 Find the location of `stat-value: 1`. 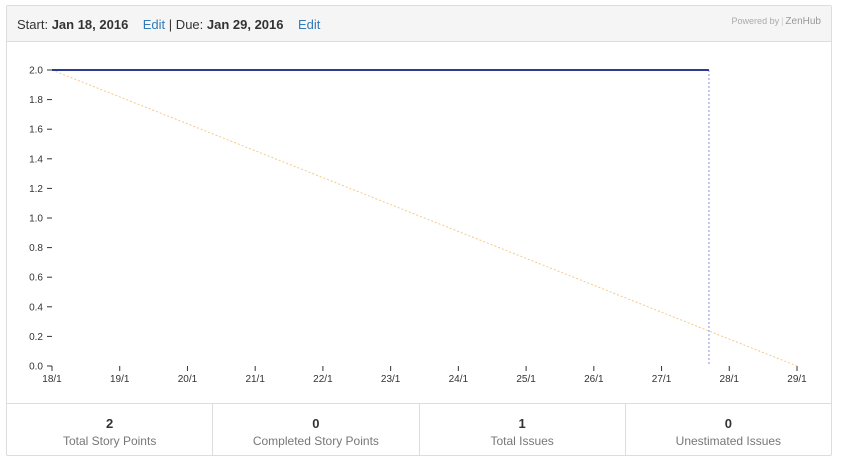

stat-value: 1 is located at coordinates (522, 423).